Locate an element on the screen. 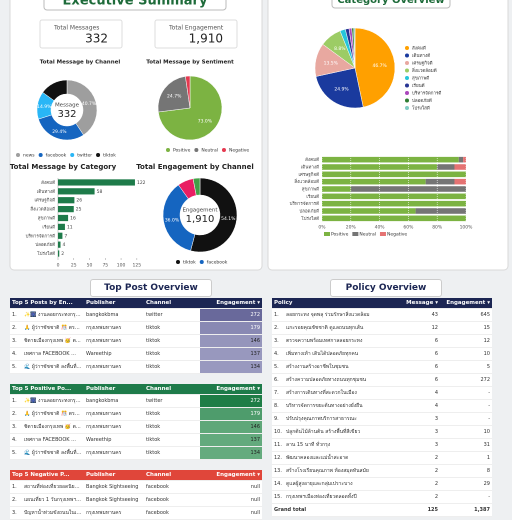 The image size is (512, 520). table-cell: 6. is located at coordinates (278, 380).